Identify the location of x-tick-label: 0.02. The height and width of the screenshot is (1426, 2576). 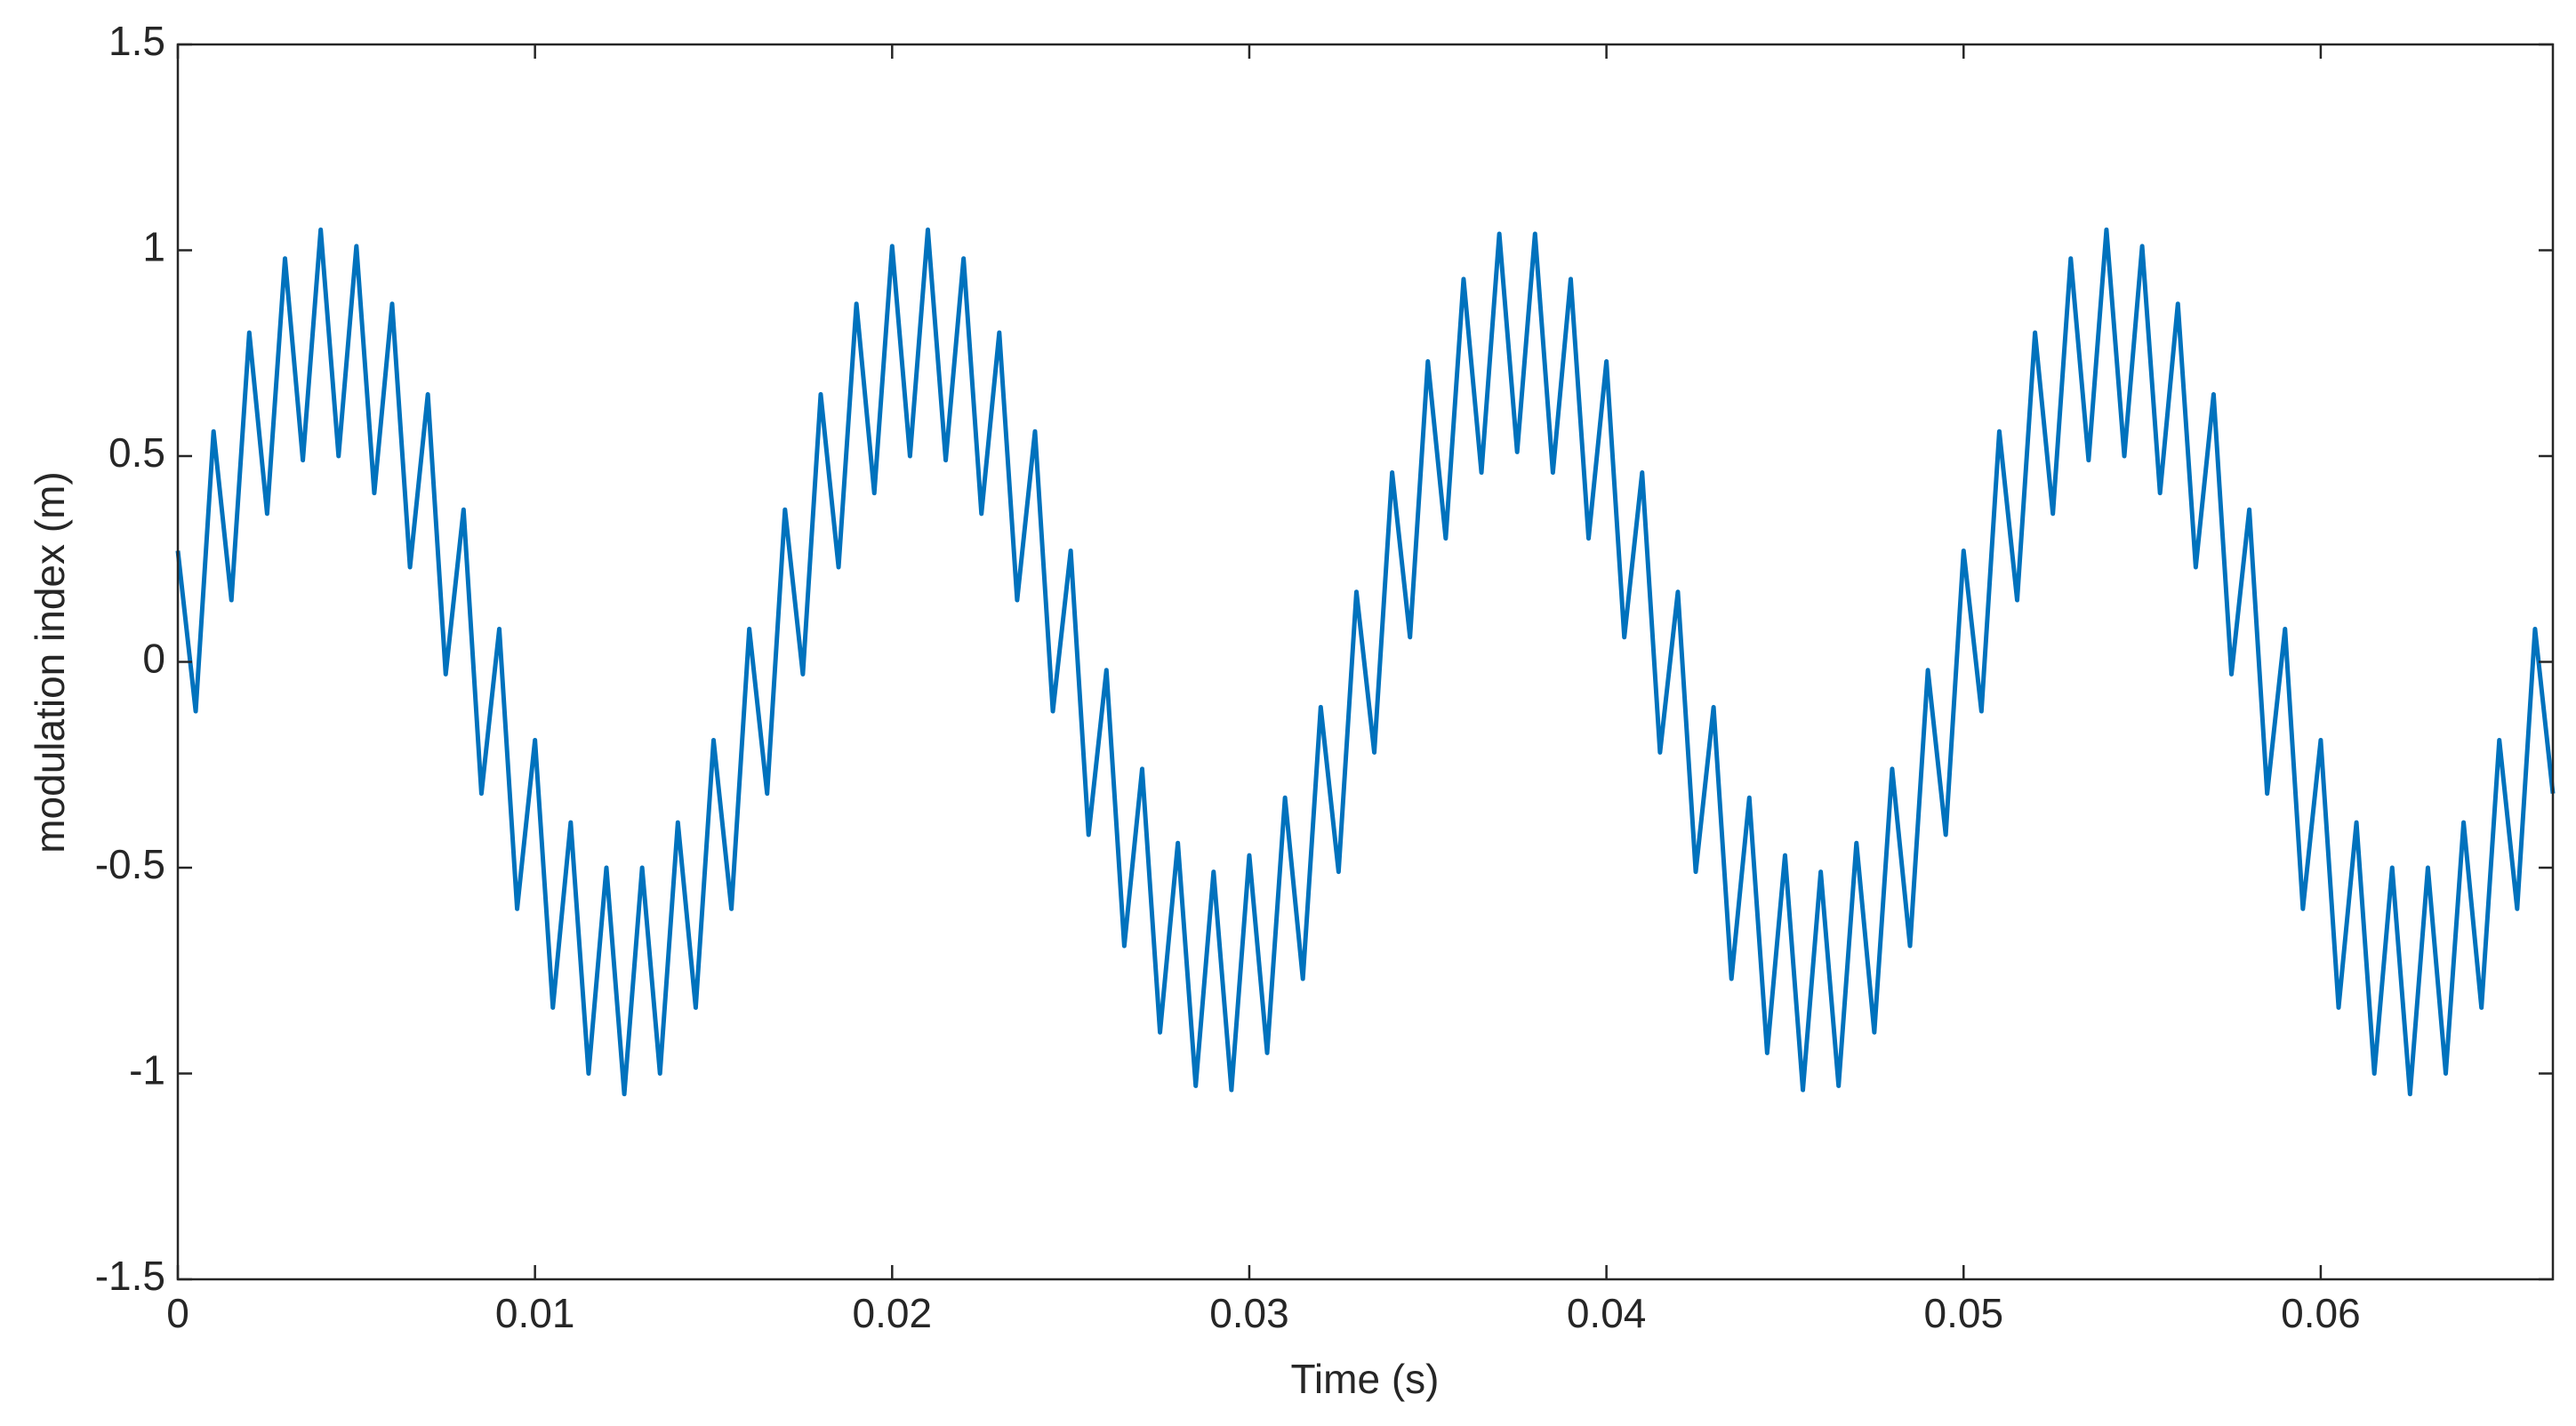
(893, 1313).